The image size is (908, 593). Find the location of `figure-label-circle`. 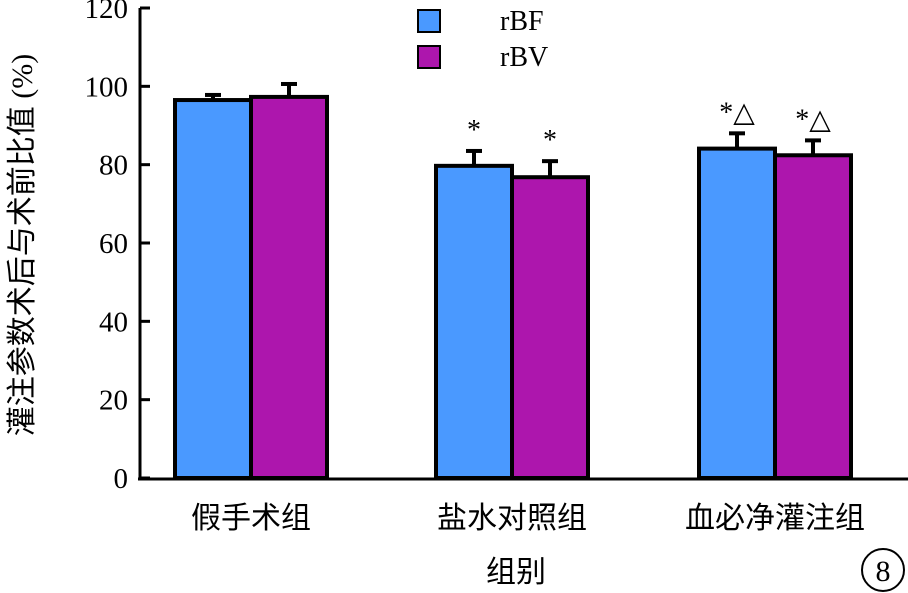

figure-label-circle is located at coordinates (883, 570).